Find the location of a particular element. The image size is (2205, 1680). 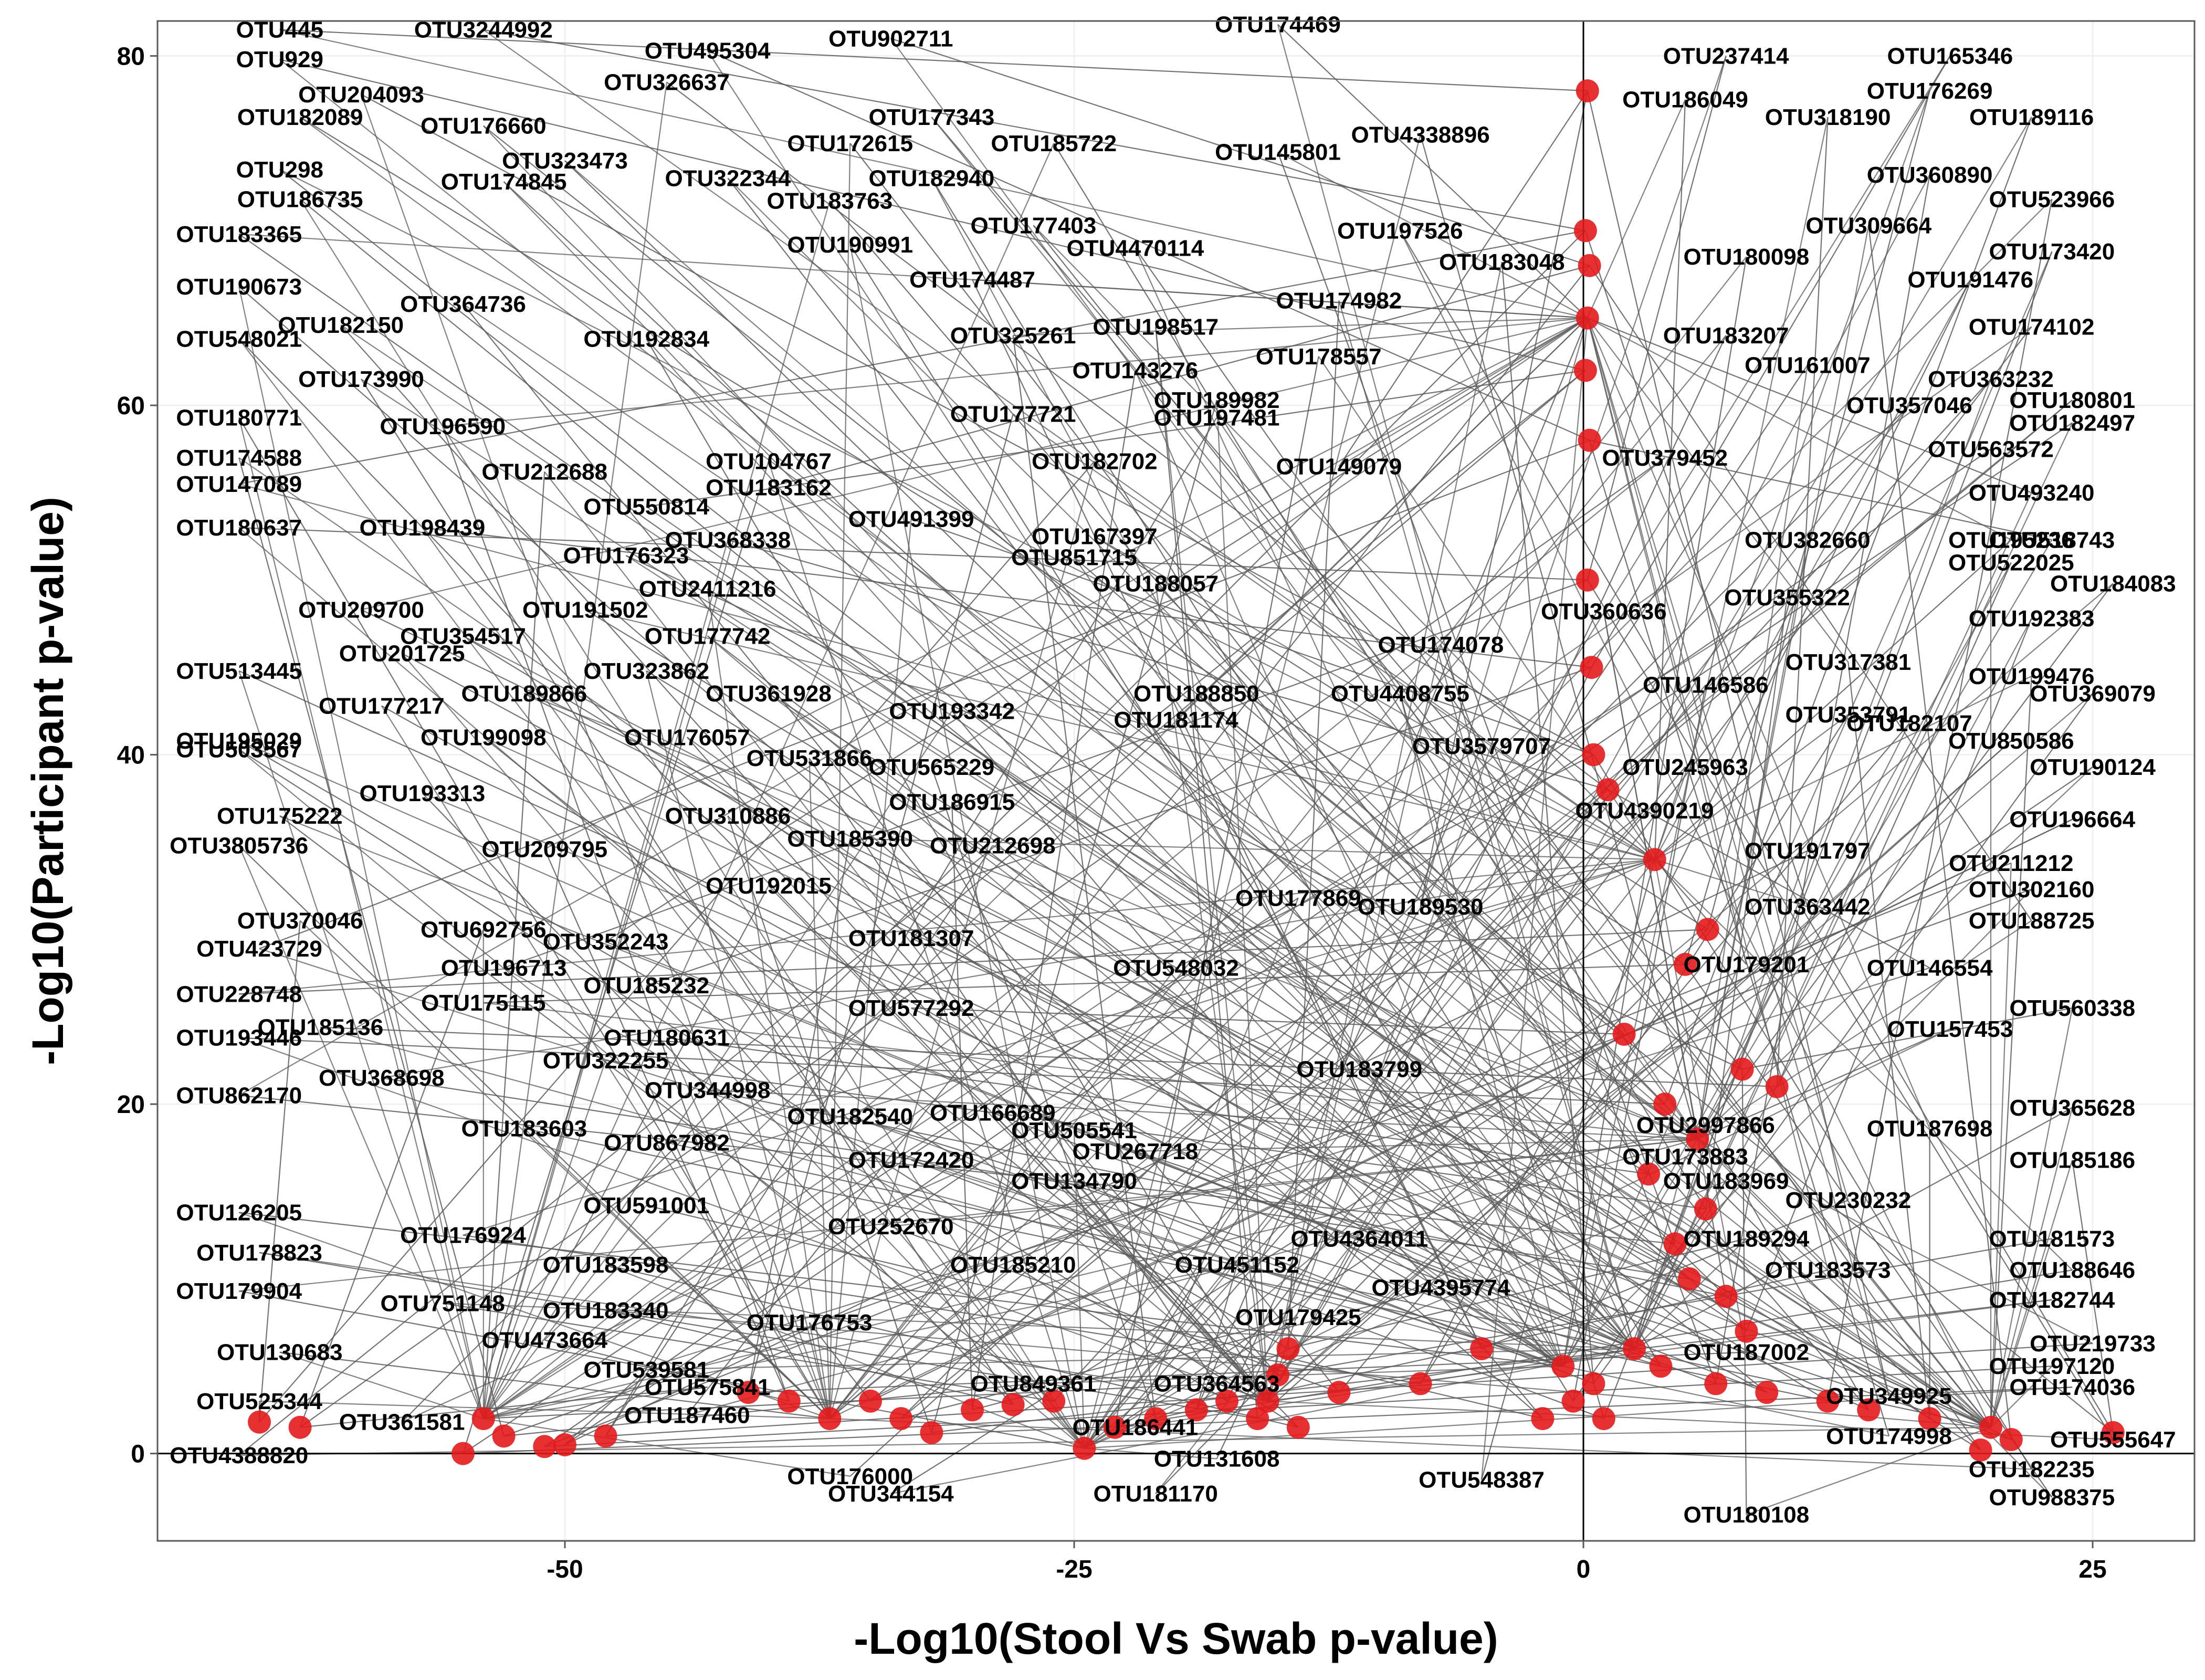

otu-label: OTU531866 is located at coordinates (810, 758).